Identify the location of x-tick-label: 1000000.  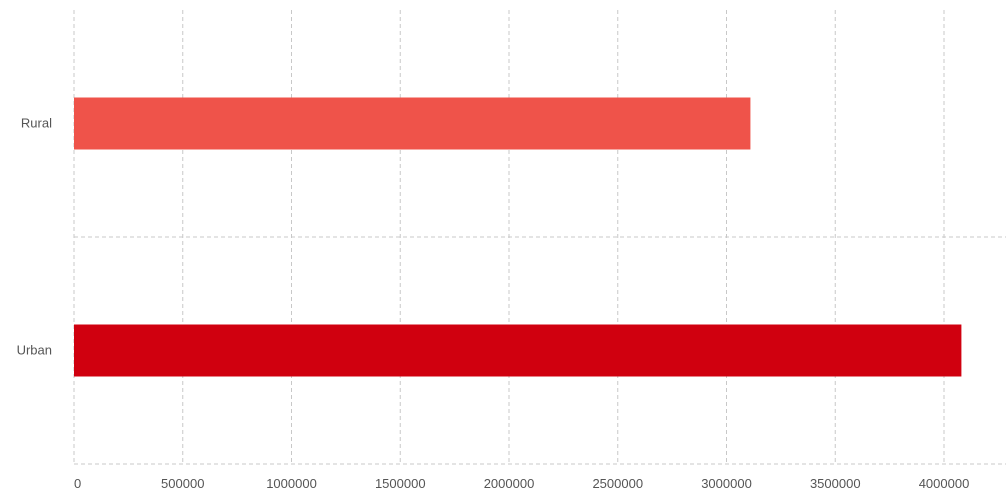
(291, 483).